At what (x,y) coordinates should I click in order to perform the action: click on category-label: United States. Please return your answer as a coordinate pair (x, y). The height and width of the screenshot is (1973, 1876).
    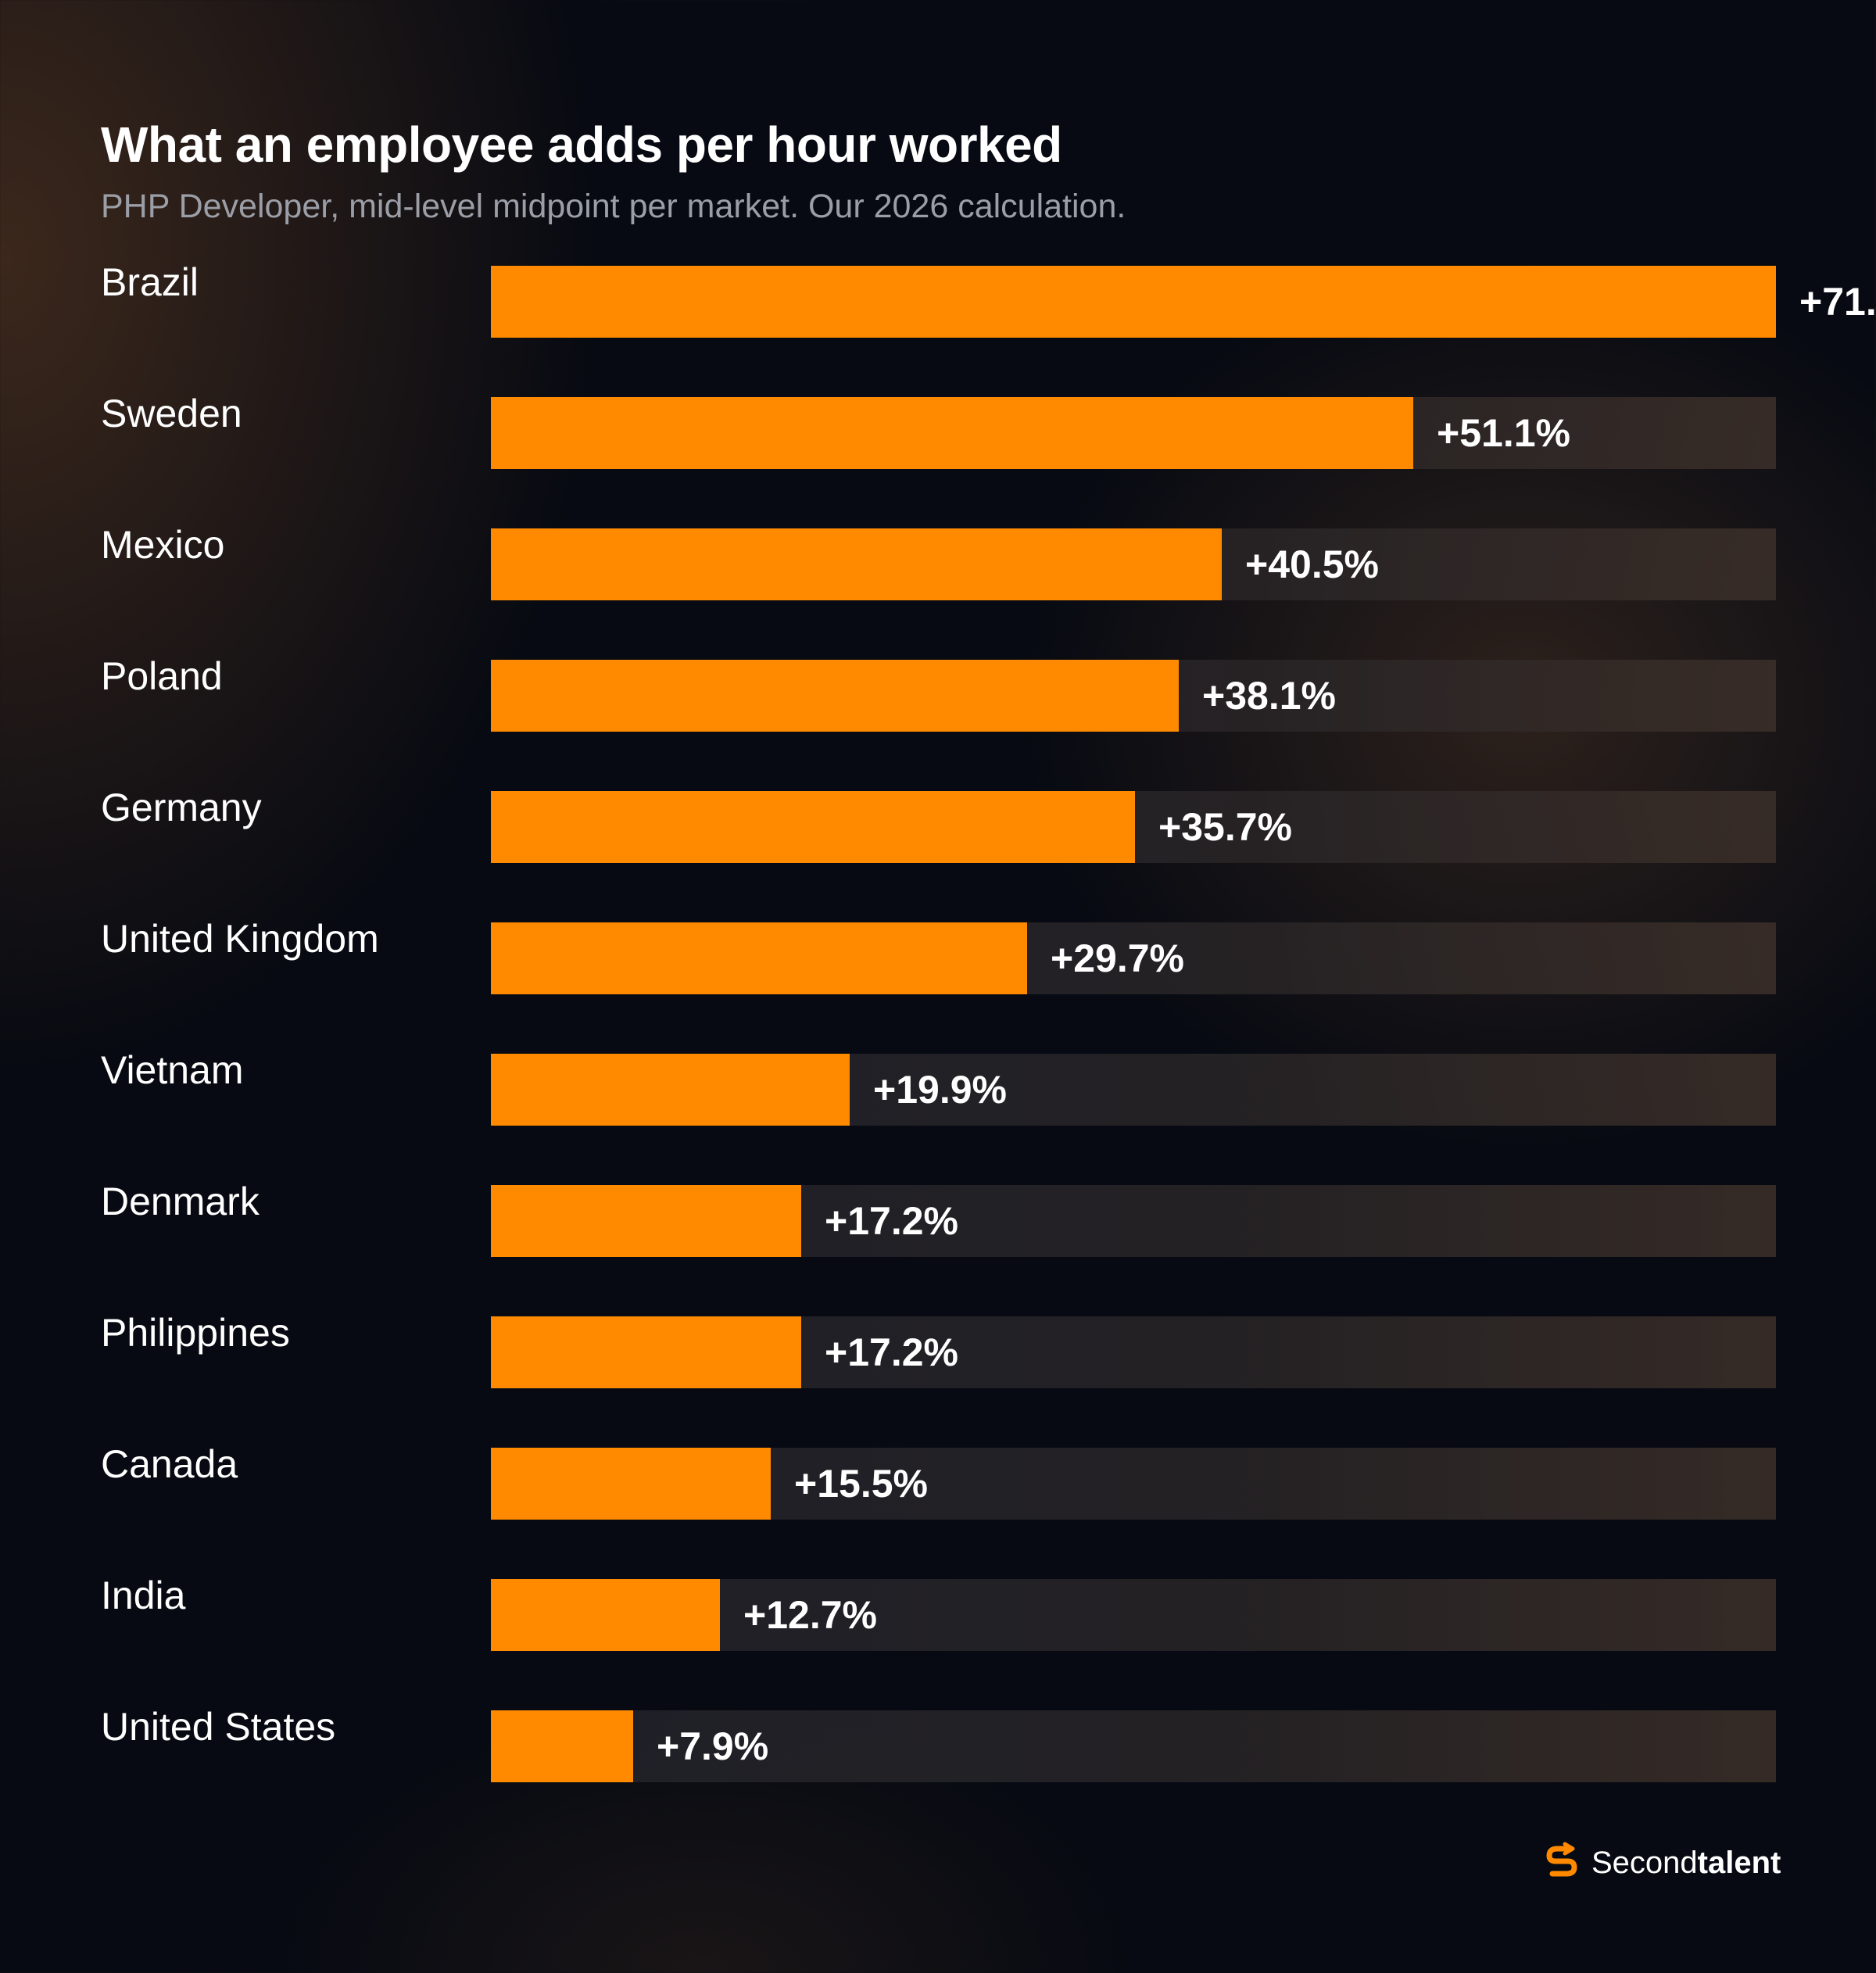
    Looking at the image, I should click on (218, 1727).